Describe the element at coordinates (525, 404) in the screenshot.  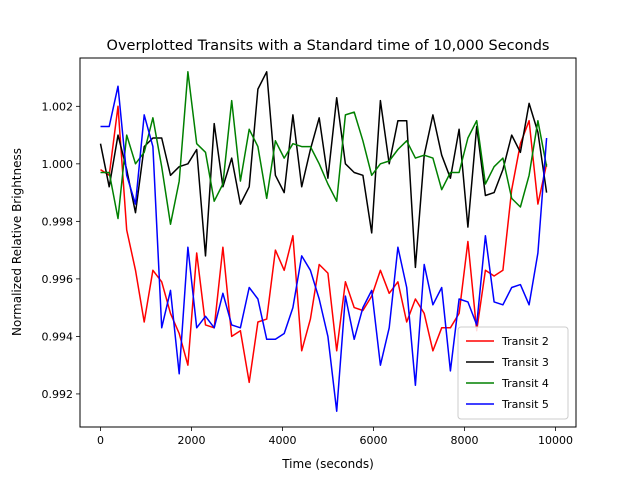
I see `legend-label: Transit 5` at that location.